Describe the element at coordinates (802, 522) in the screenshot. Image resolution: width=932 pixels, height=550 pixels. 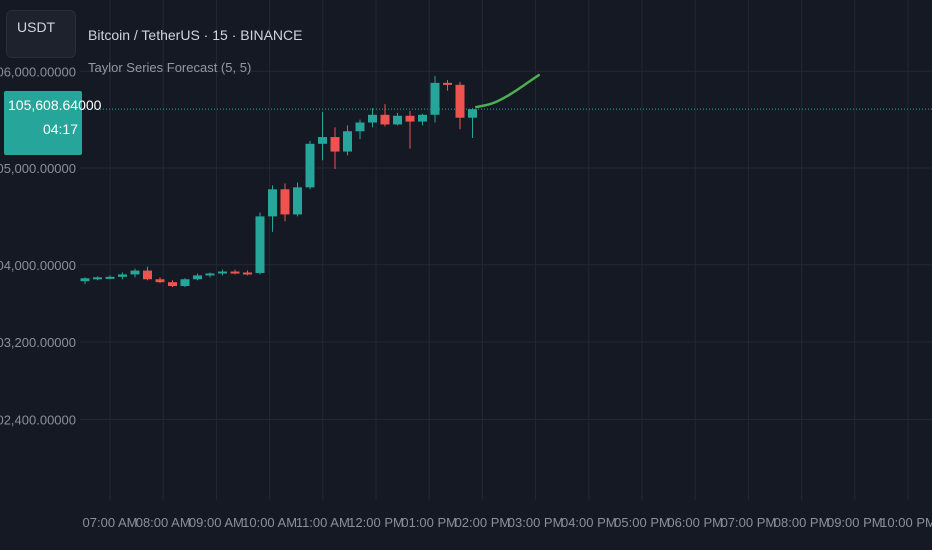
I see `x-tick-label: 08:00 PM` at that location.